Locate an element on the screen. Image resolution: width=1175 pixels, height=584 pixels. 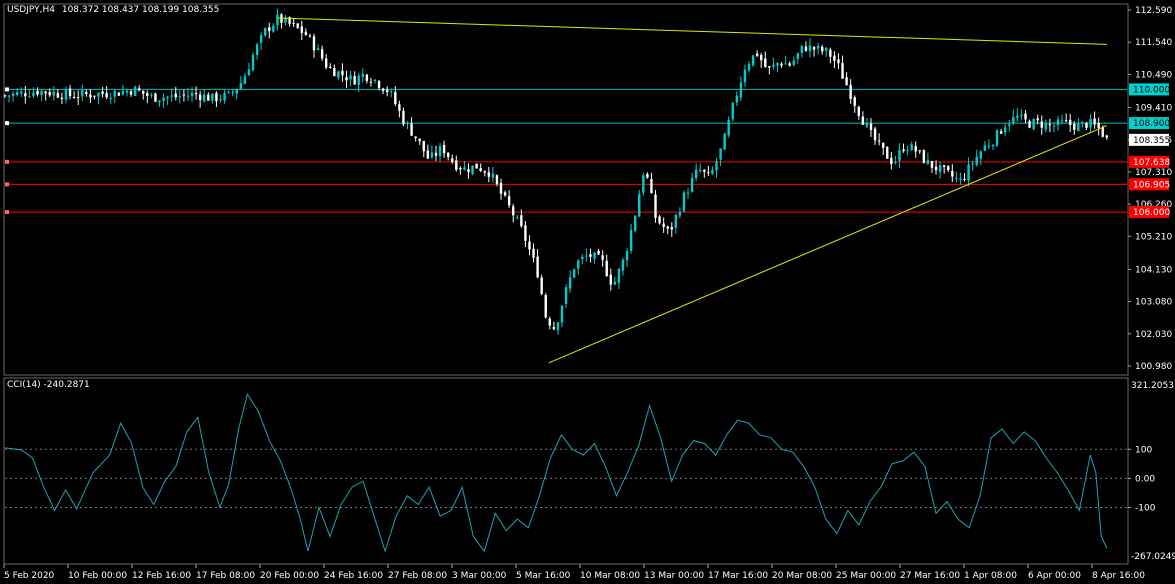
level-tag-label: 106.905 is located at coordinates (1151, 185).